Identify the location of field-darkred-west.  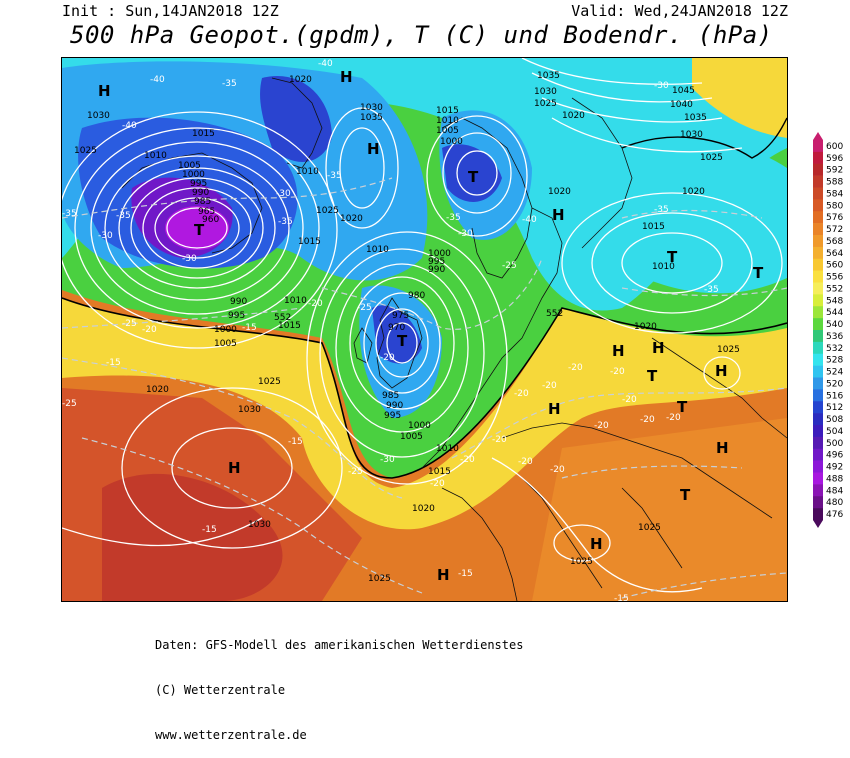
(192, 537).